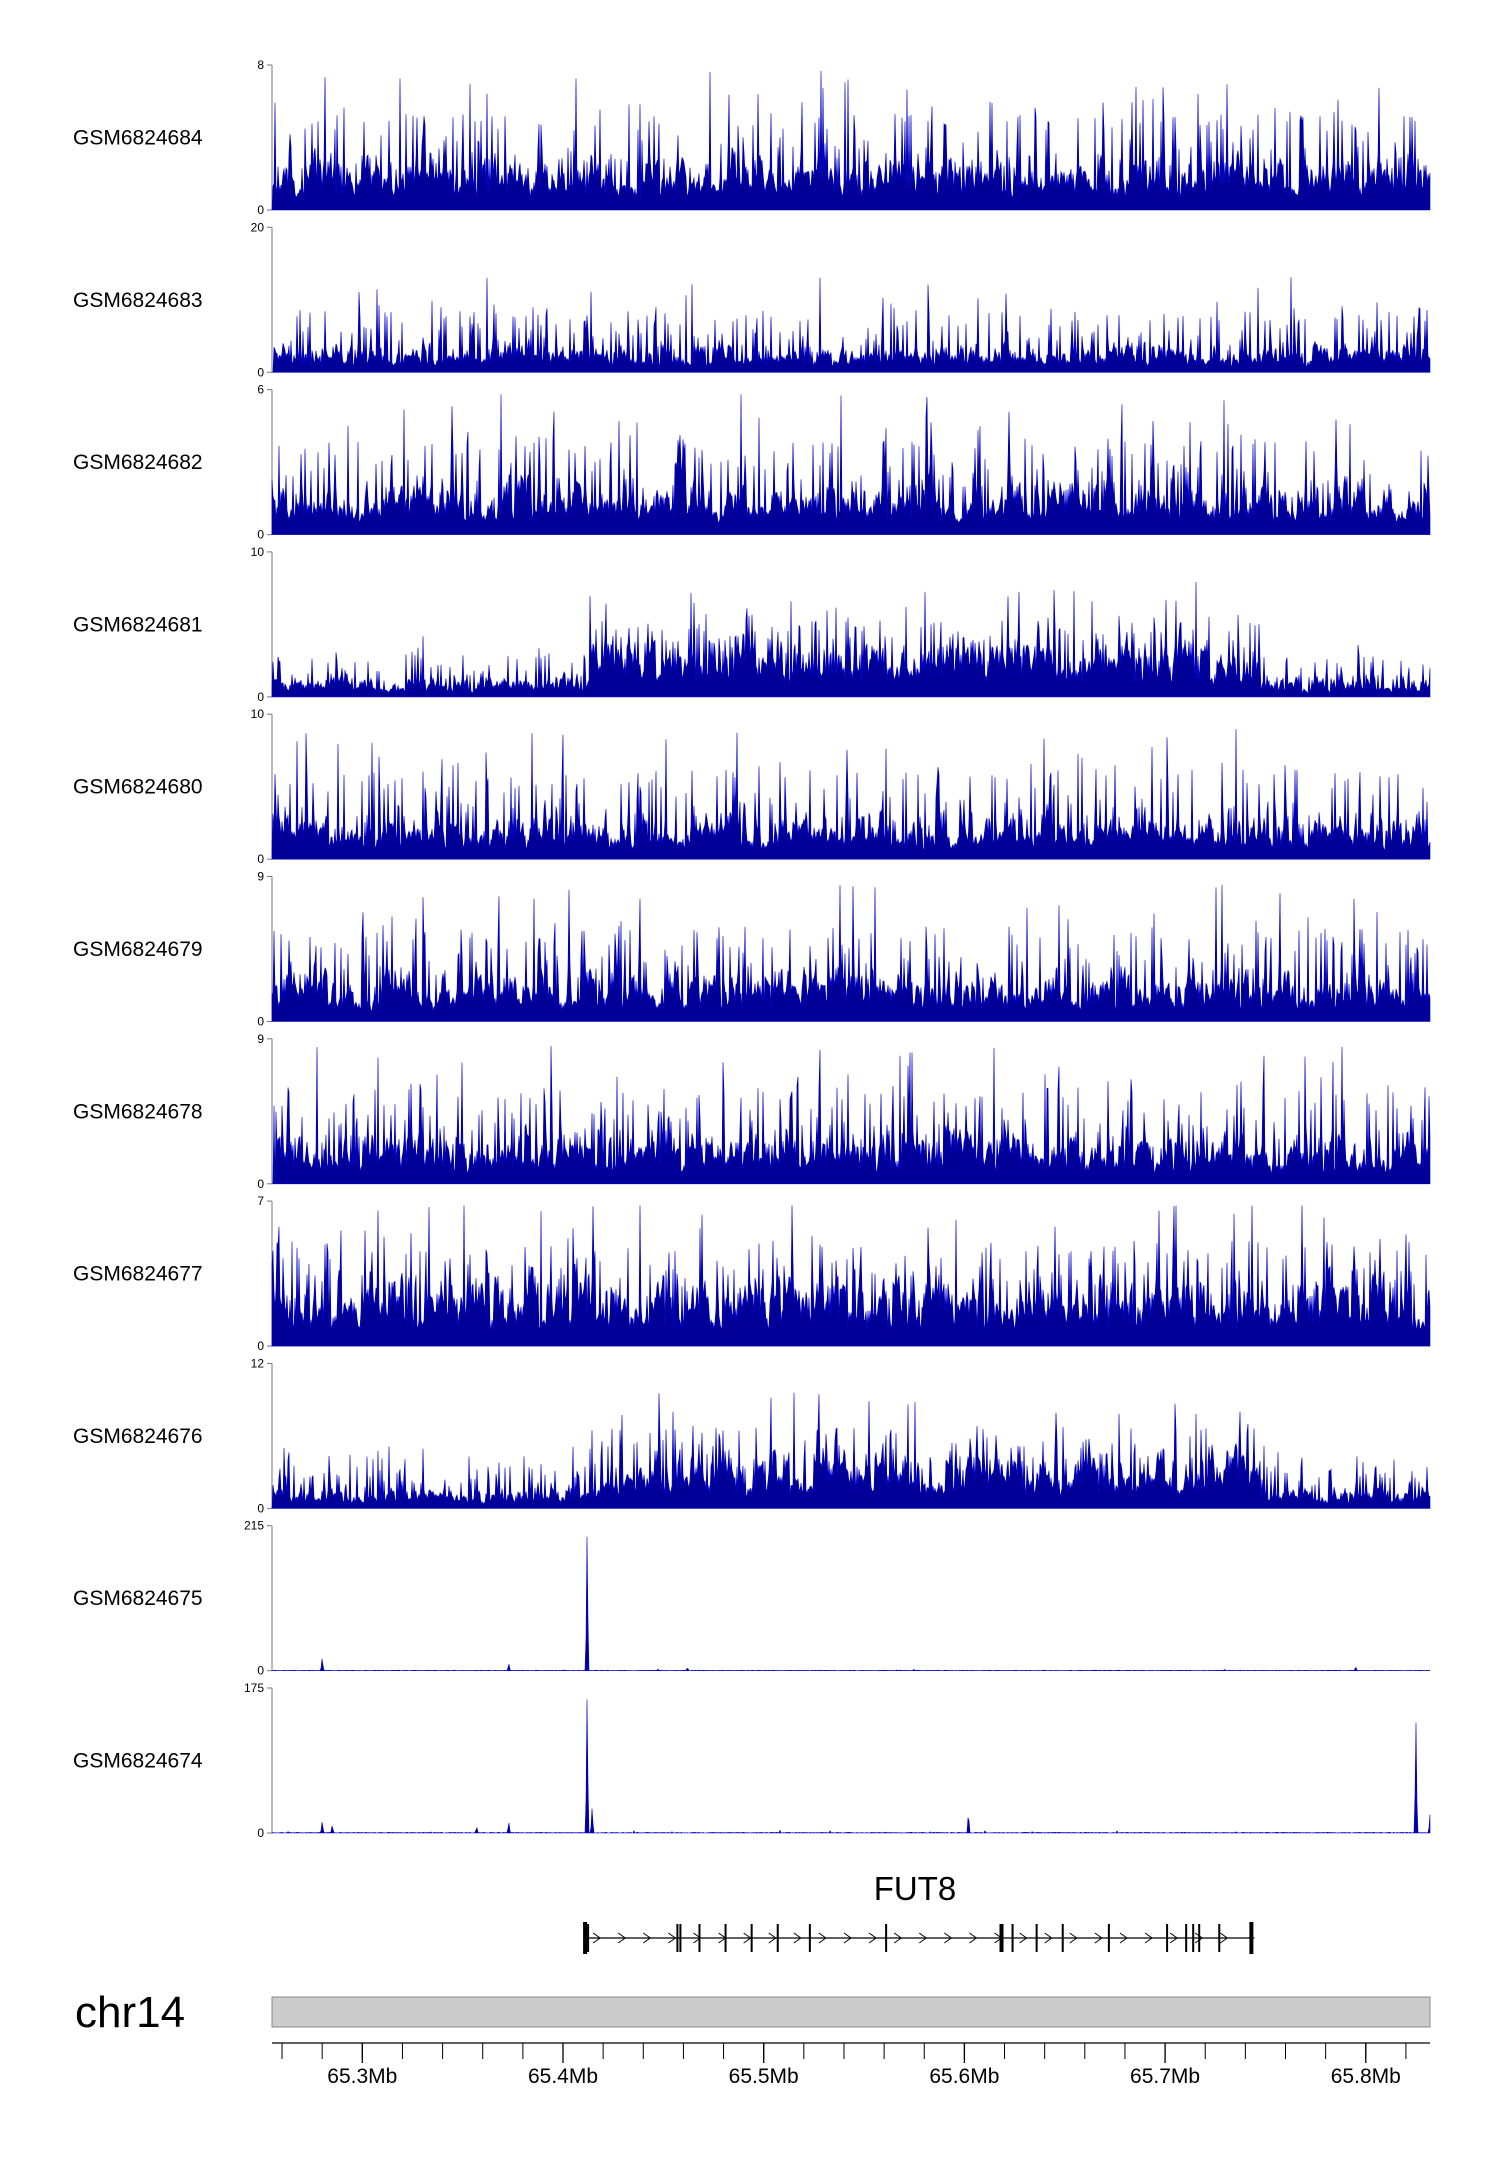 The width and height of the screenshot is (1500, 2170). Describe the element at coordinates (138, 462) in the screenshot. I see `track-label: GSM6824682` at that location.